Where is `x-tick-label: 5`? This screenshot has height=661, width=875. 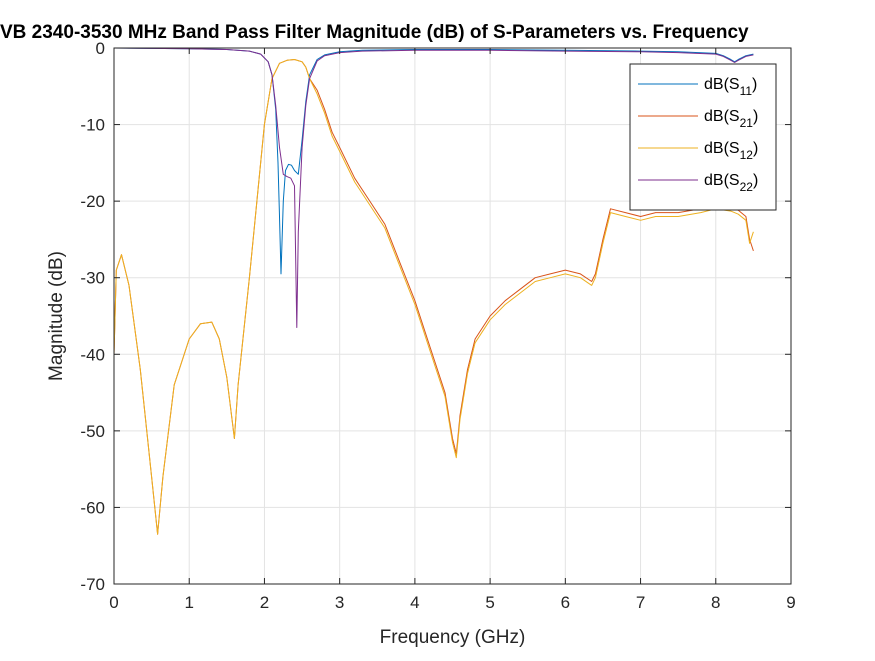
x-tick-label: 5 is located at coordinates (489, 602).